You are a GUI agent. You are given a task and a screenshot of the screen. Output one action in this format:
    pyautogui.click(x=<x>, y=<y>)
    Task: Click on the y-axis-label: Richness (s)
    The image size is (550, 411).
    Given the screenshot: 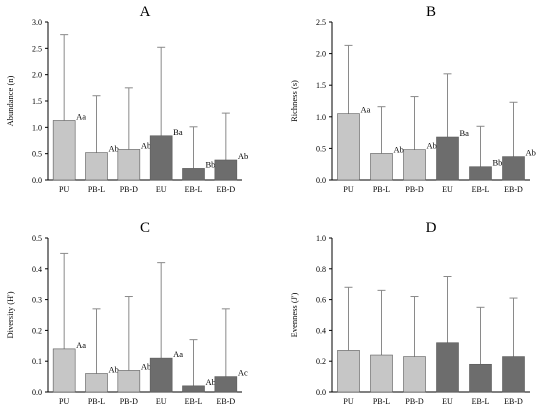 What is the action you would take?
    pyautogui.click(x=294, y=101)
    